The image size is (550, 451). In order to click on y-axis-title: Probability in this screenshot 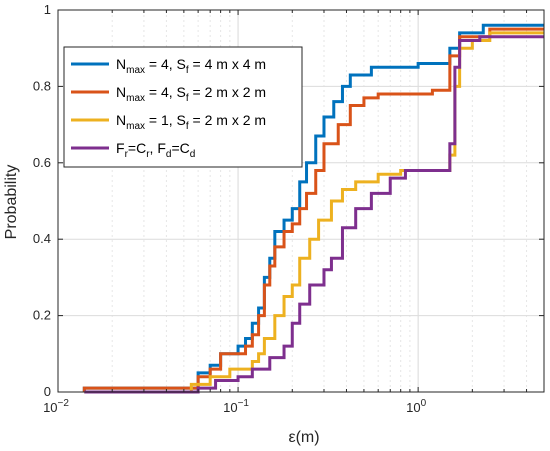, I will do `click(11, 202)`.